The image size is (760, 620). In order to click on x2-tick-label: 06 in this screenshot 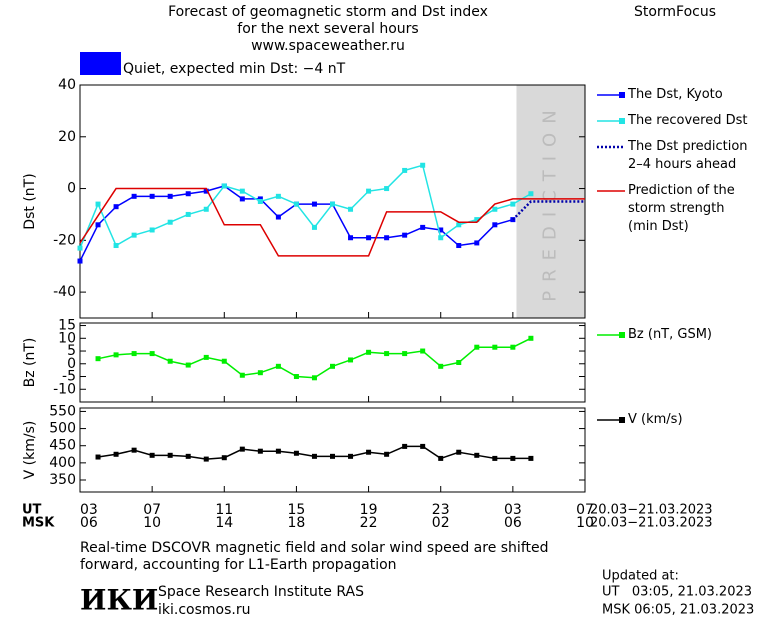, I will do `click(513, 523)`.